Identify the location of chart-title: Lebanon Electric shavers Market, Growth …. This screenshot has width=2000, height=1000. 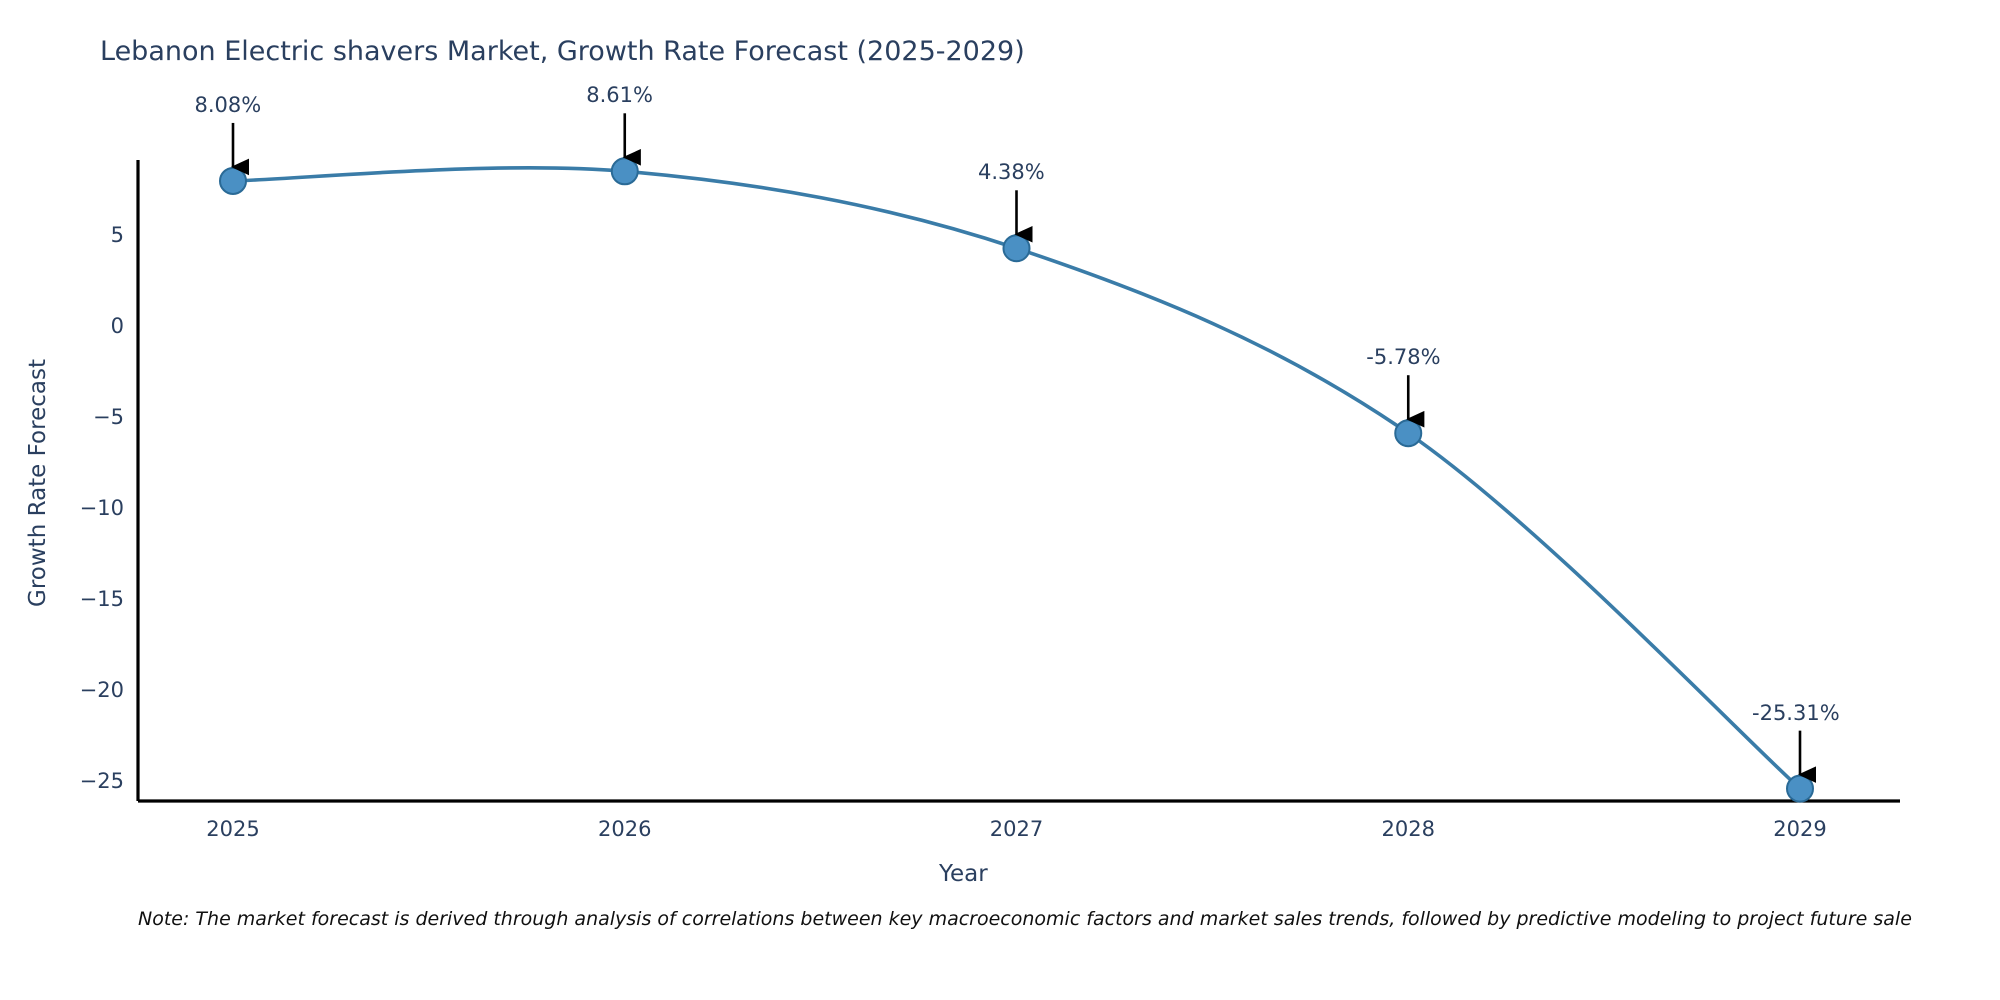
(562, 51).